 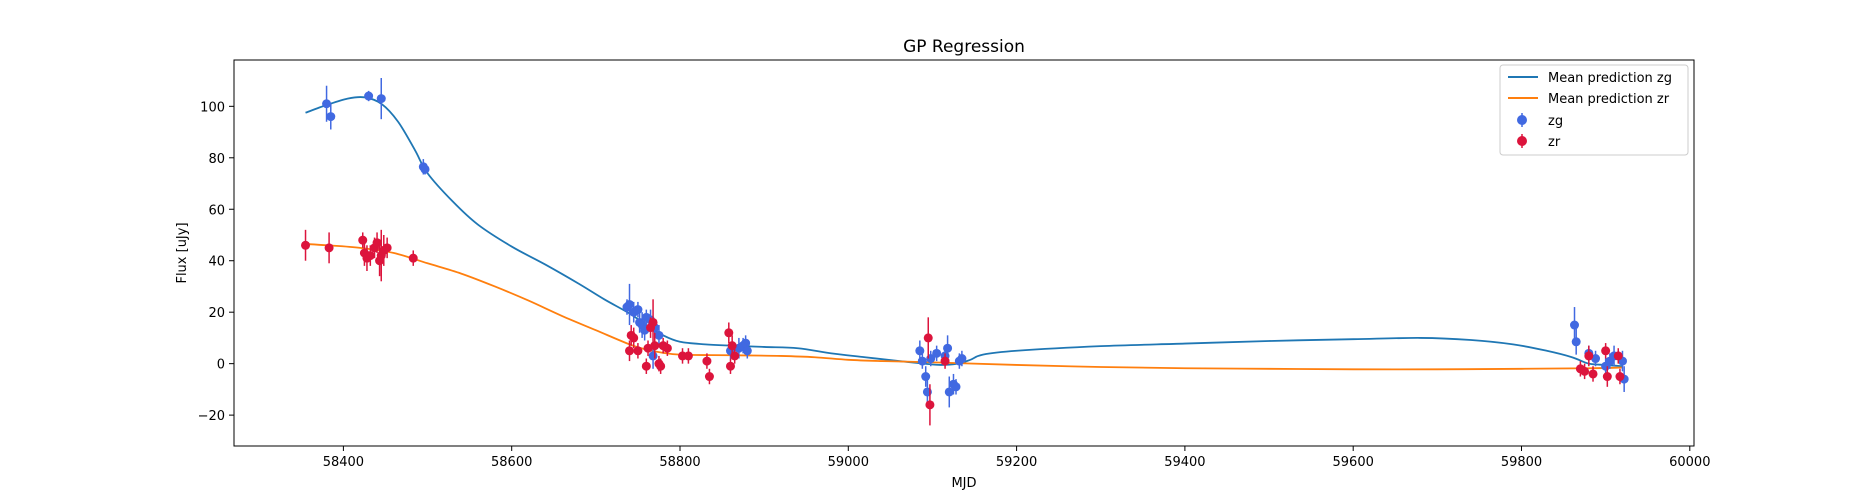 I want to click on x-tick-label: 59000, so click(x=848, y=462).